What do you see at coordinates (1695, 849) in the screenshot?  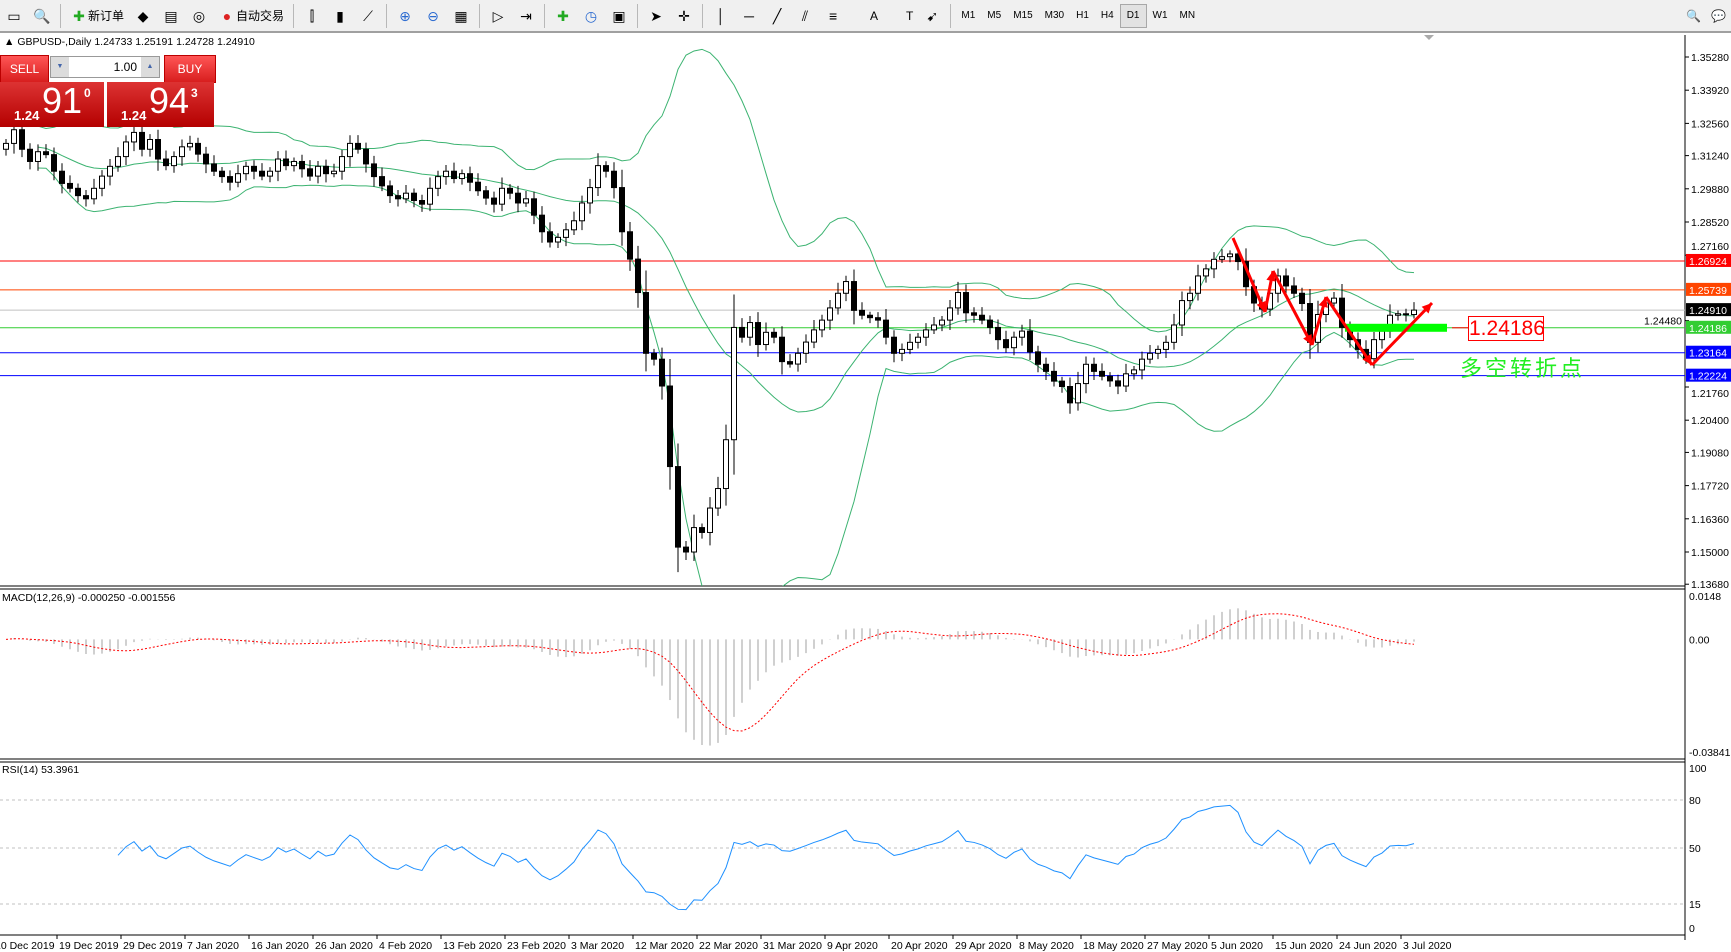 I see `rsi-axis-label: 50` at bounding box center [1695, 849].